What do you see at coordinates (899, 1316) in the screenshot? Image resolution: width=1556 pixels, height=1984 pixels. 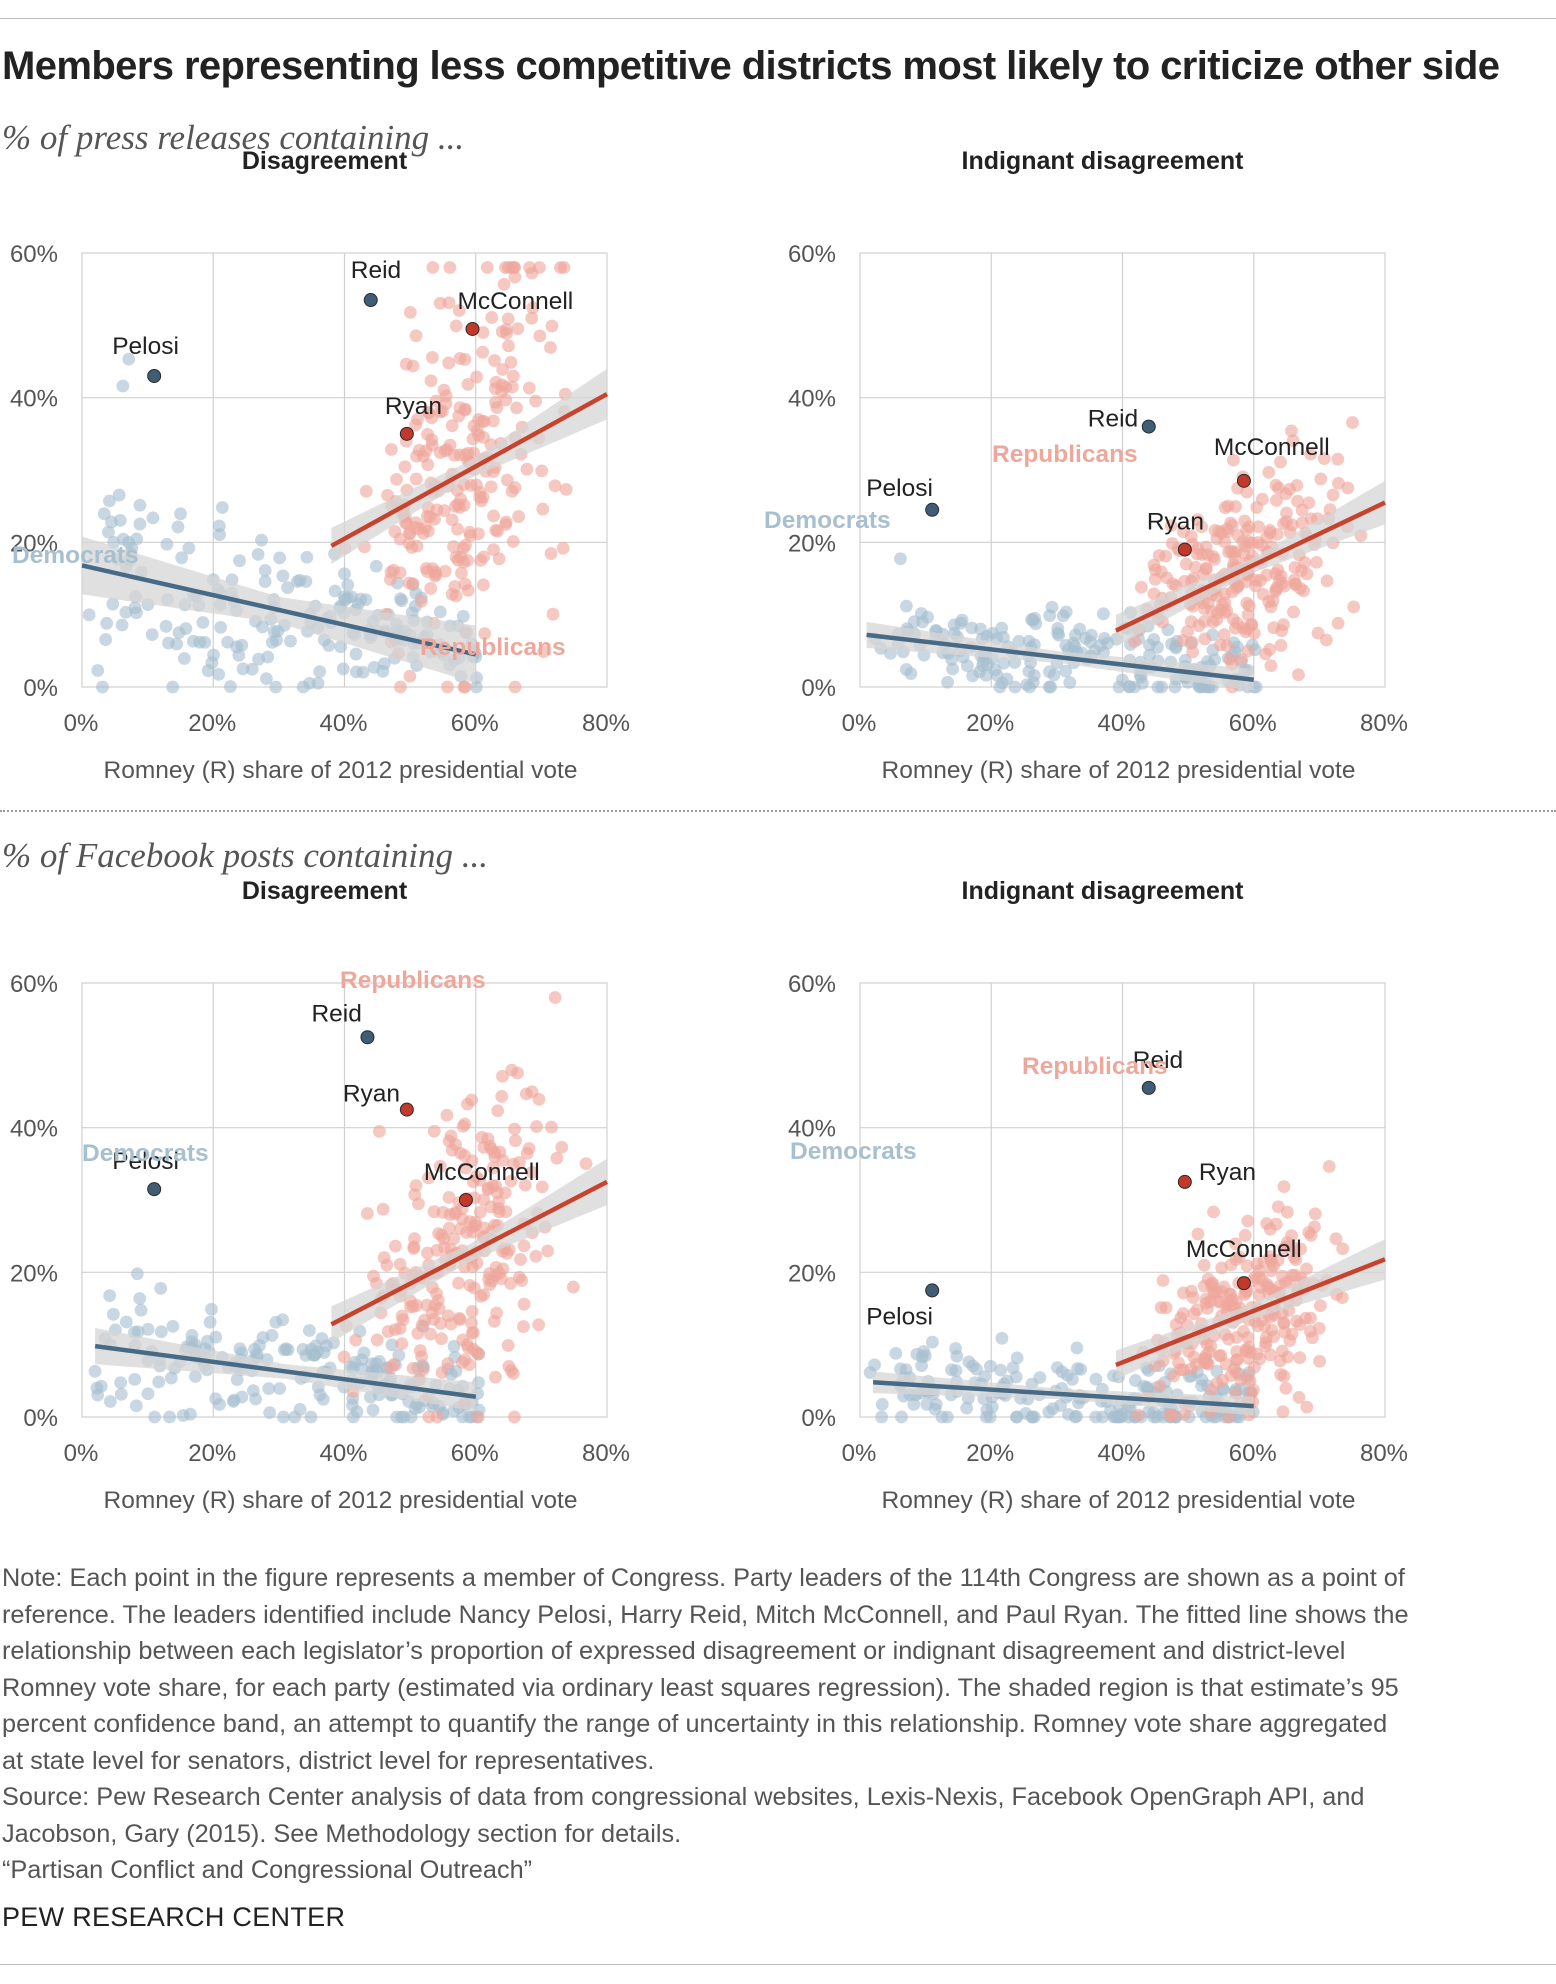 I see `leader-label-pelosi: Pelosi` at bounding box center [899, 1316].